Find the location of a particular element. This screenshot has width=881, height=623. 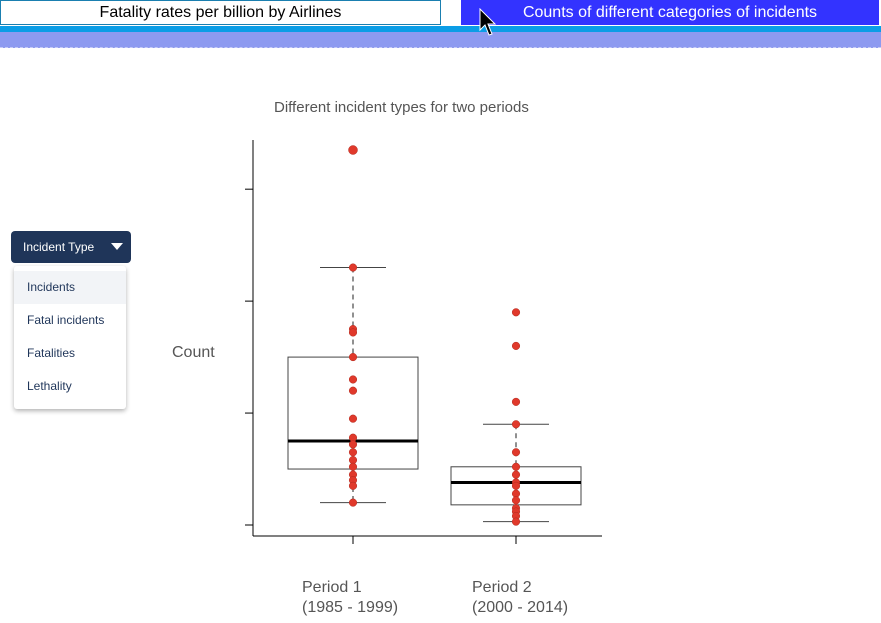

incident-type-dropdown: Incident Type is located at coordinates (71, 247).